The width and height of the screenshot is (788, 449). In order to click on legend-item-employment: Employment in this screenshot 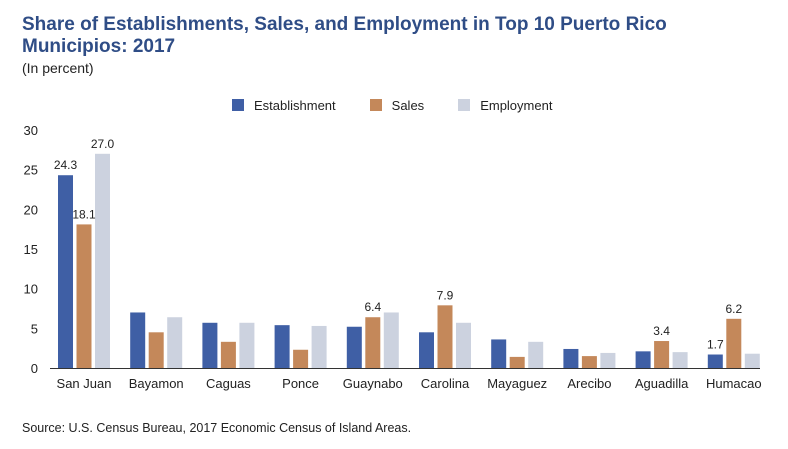, I will do `click(505, 105)`.